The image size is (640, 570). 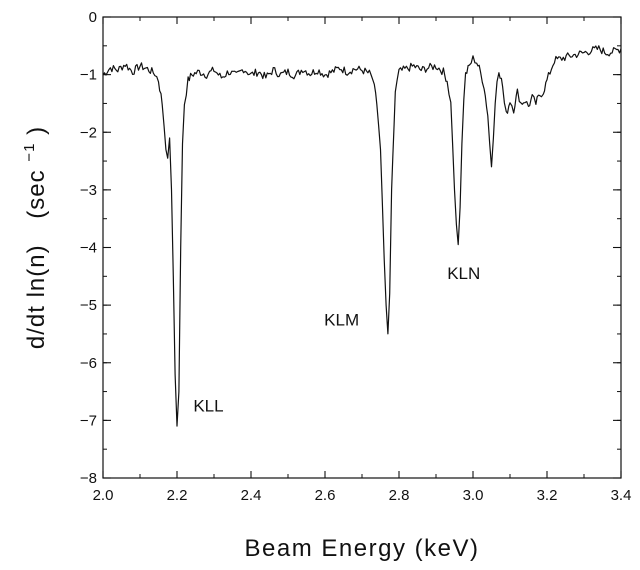 I want to click on x-tick-label: 3.0, so click(x=473, y=495).